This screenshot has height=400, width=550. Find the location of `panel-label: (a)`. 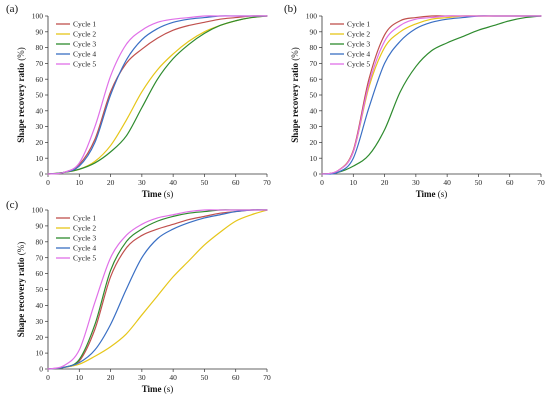

panel-label: (a) is located at coordinates (12, 9).